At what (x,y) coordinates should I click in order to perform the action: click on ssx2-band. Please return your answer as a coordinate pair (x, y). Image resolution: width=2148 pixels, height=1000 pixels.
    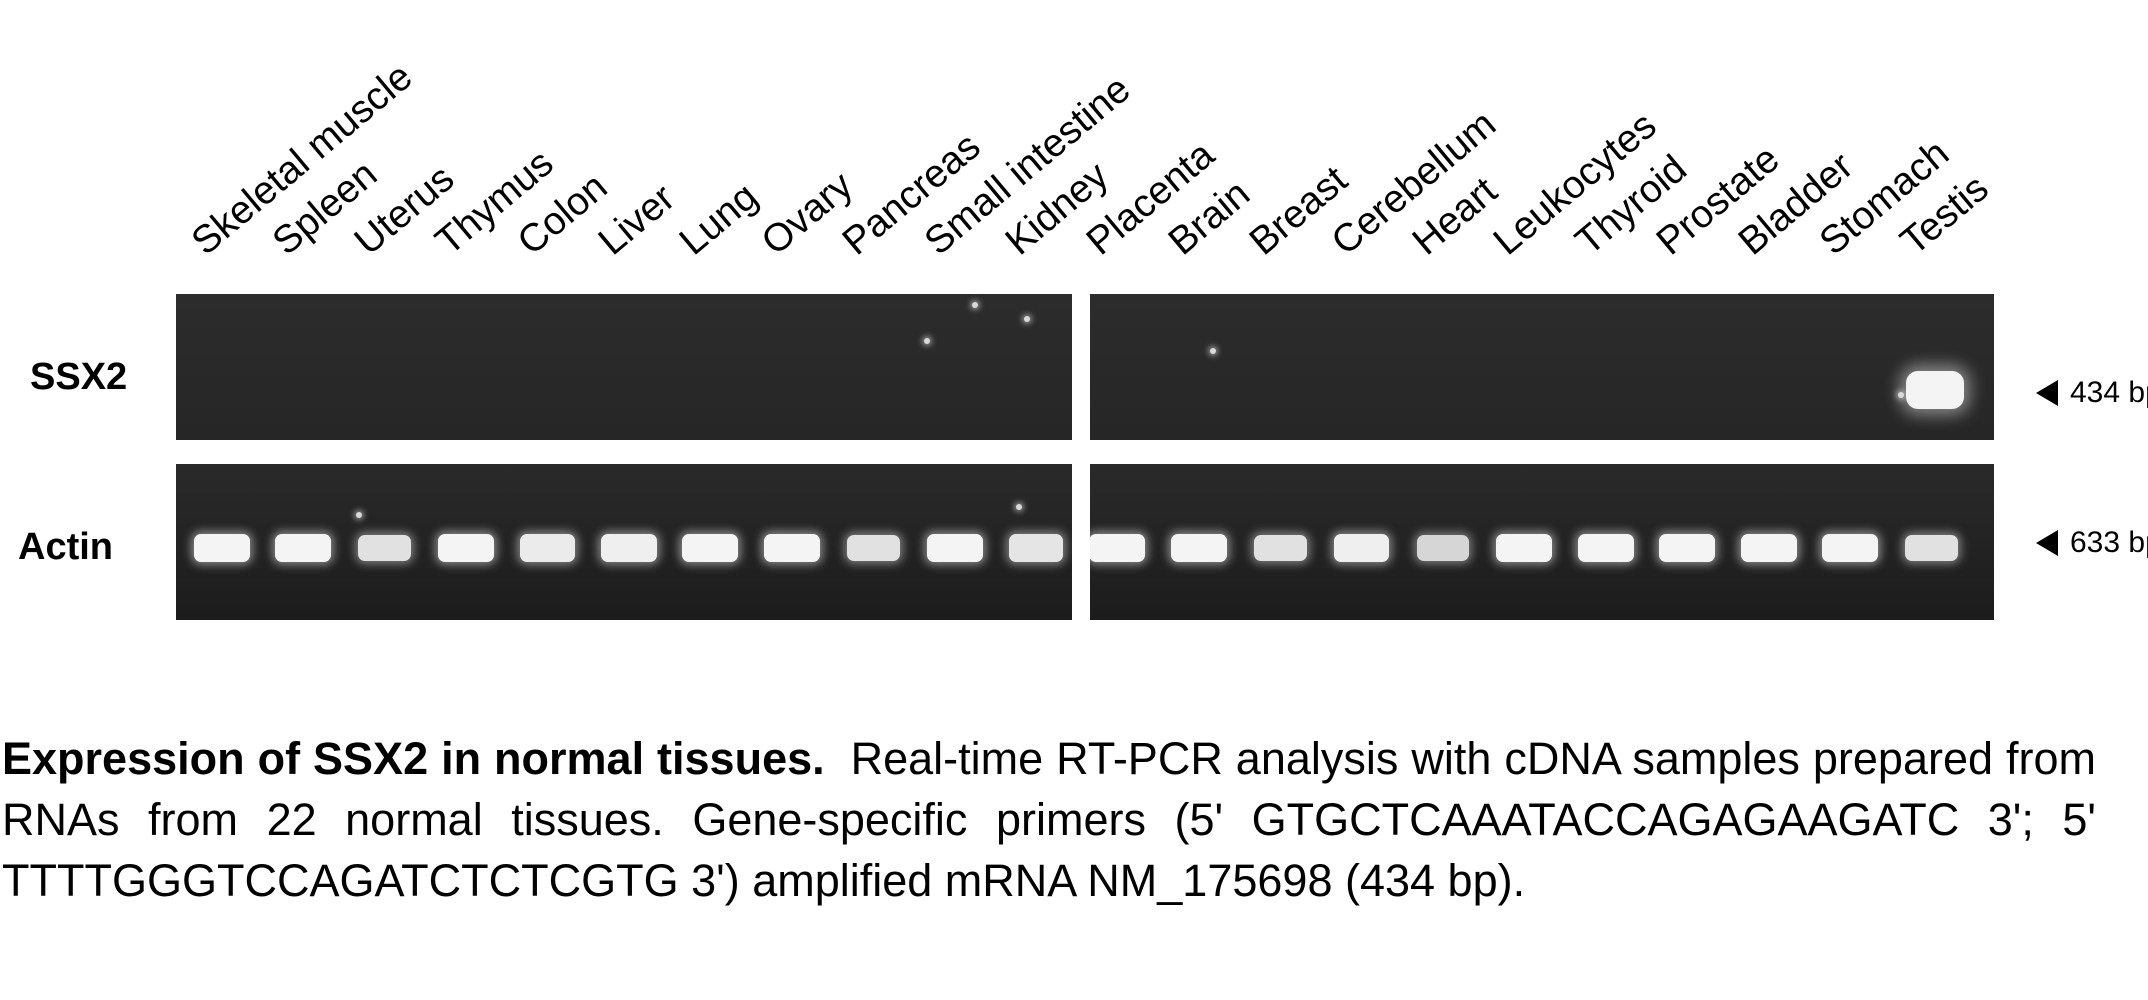
    Looking at the image, I should click on (1935, 390).